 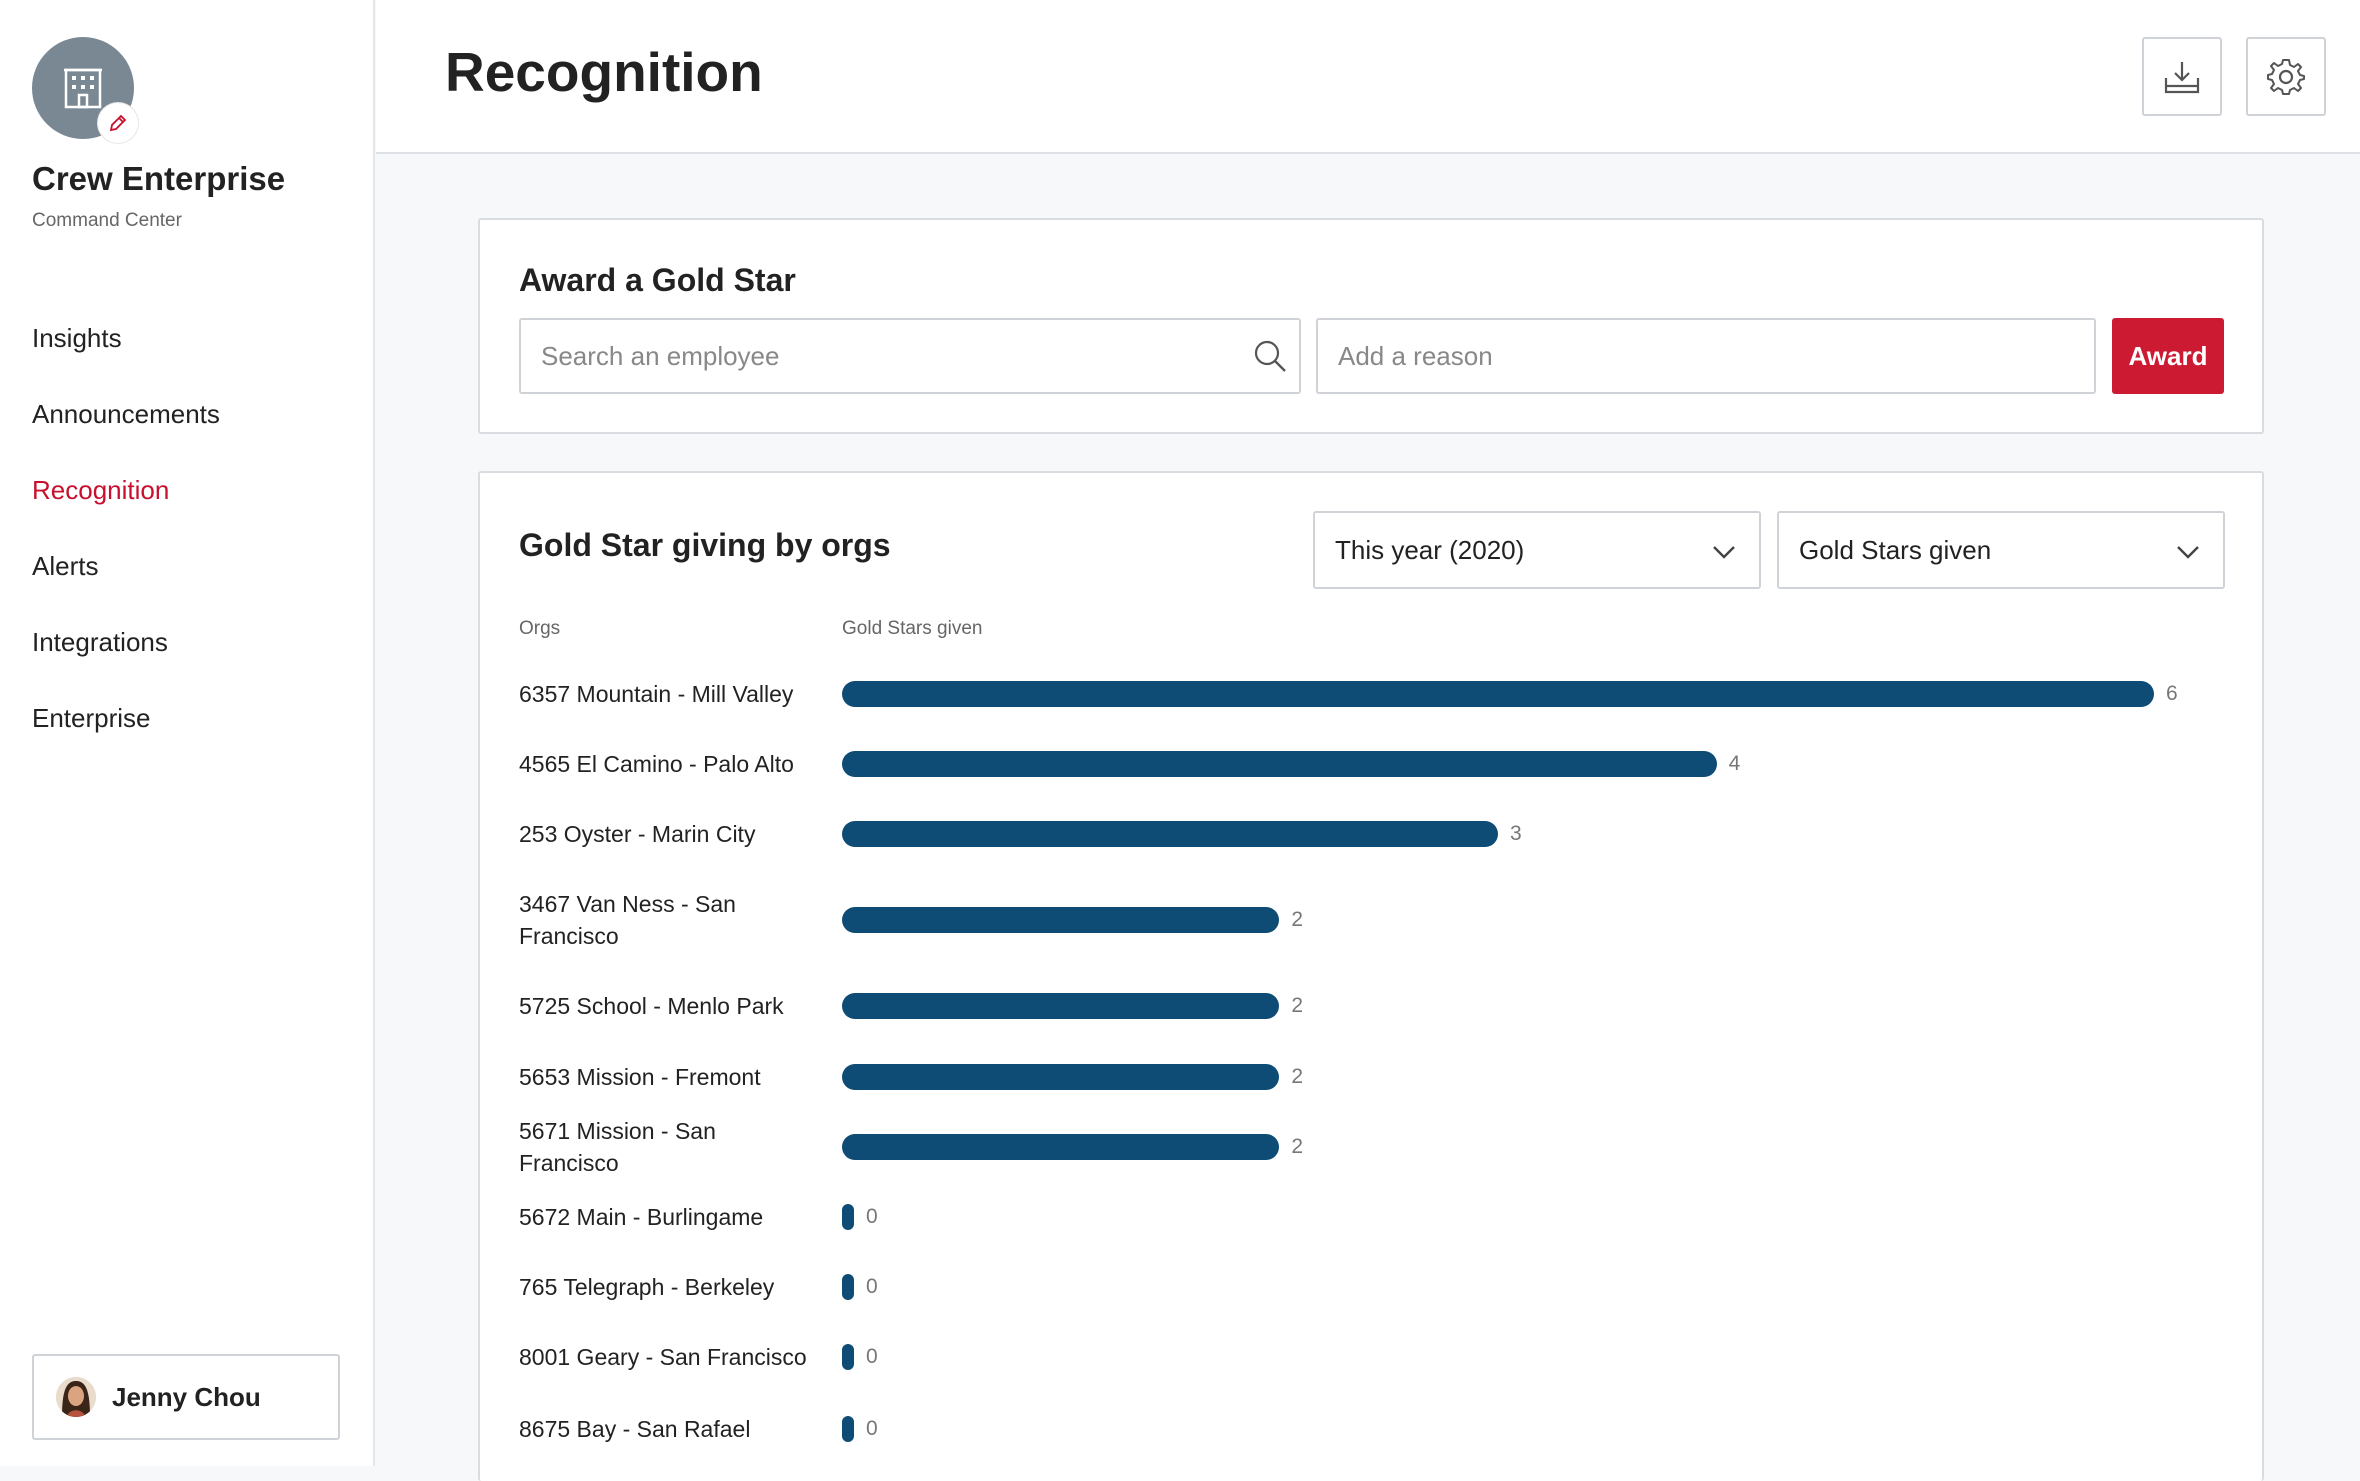 I want to click on org-label: 3467 Van Ness - San Francisco, so click(x=627, y=920).